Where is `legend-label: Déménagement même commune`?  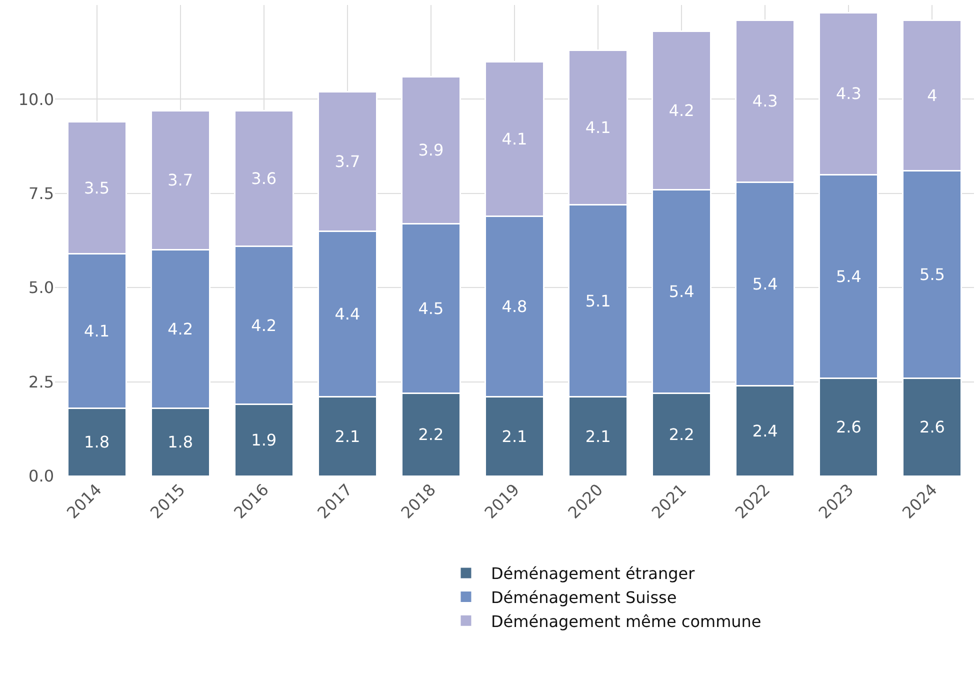 legend-label: Déménagement même commune is located at coordinates (626, 621).